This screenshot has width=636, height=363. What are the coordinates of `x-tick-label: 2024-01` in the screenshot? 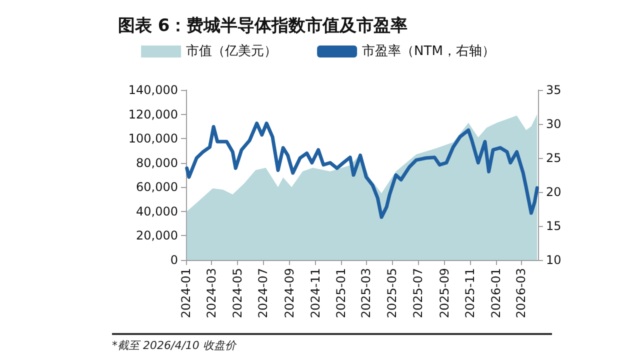 It's located at (186, 293).